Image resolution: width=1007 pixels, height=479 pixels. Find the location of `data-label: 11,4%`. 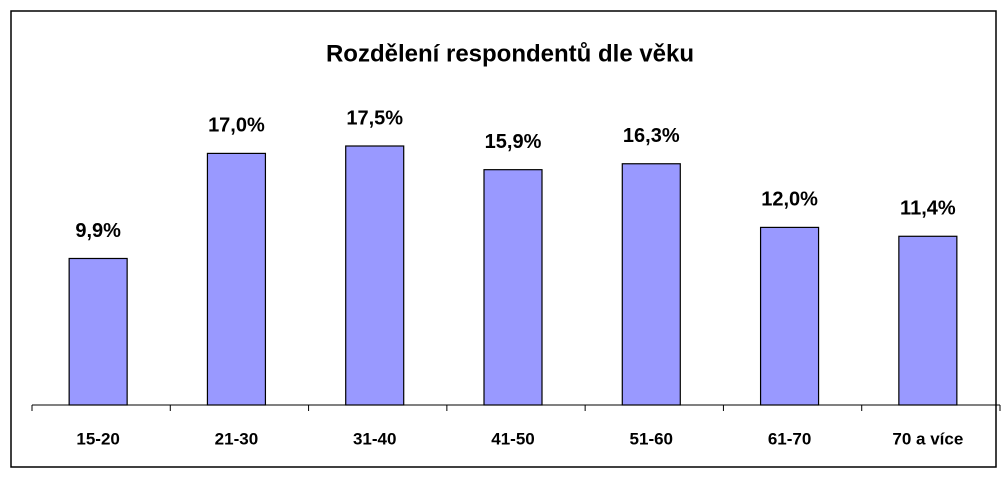

data-label: 11,4% is located at coordinates (928, 209).